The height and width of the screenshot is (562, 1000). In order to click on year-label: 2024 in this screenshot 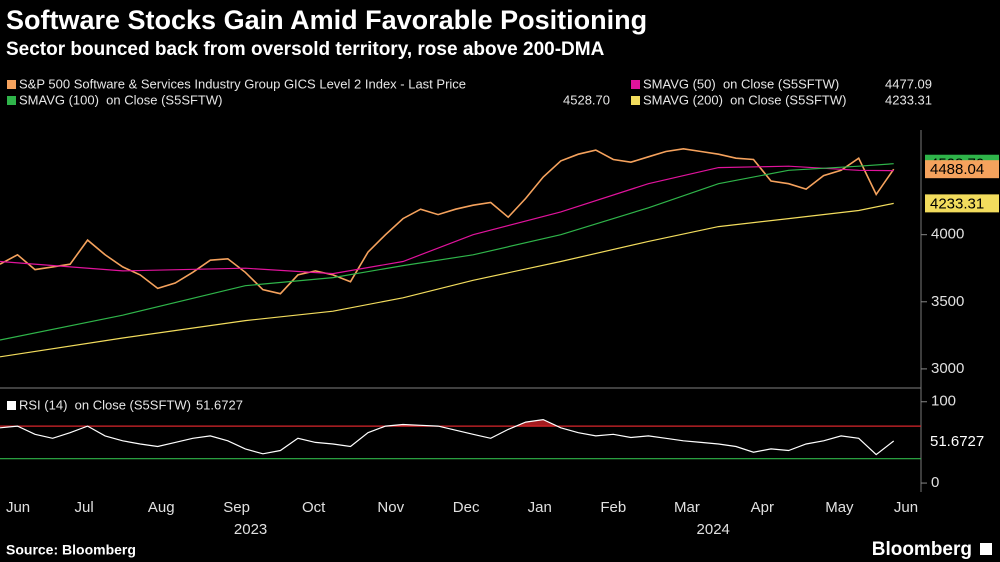, I will do `click(713, 529)`.